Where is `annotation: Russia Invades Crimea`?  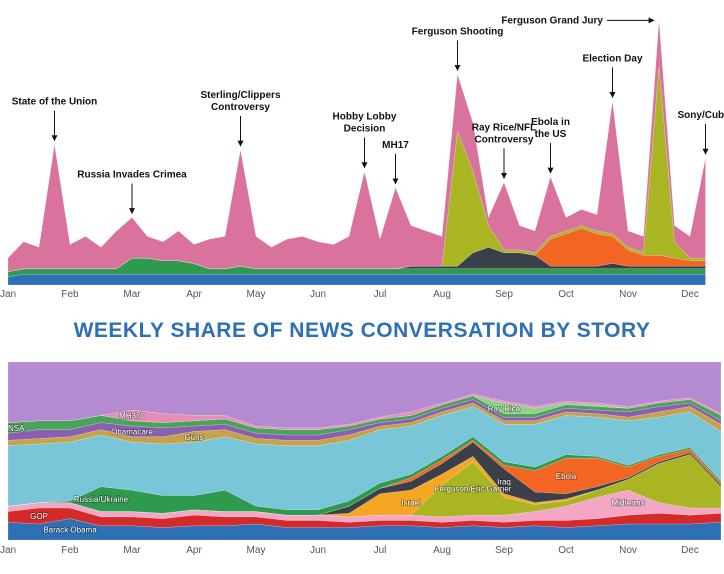
annotation: Russia Invades Crimea is located at coordinates (132, 175).